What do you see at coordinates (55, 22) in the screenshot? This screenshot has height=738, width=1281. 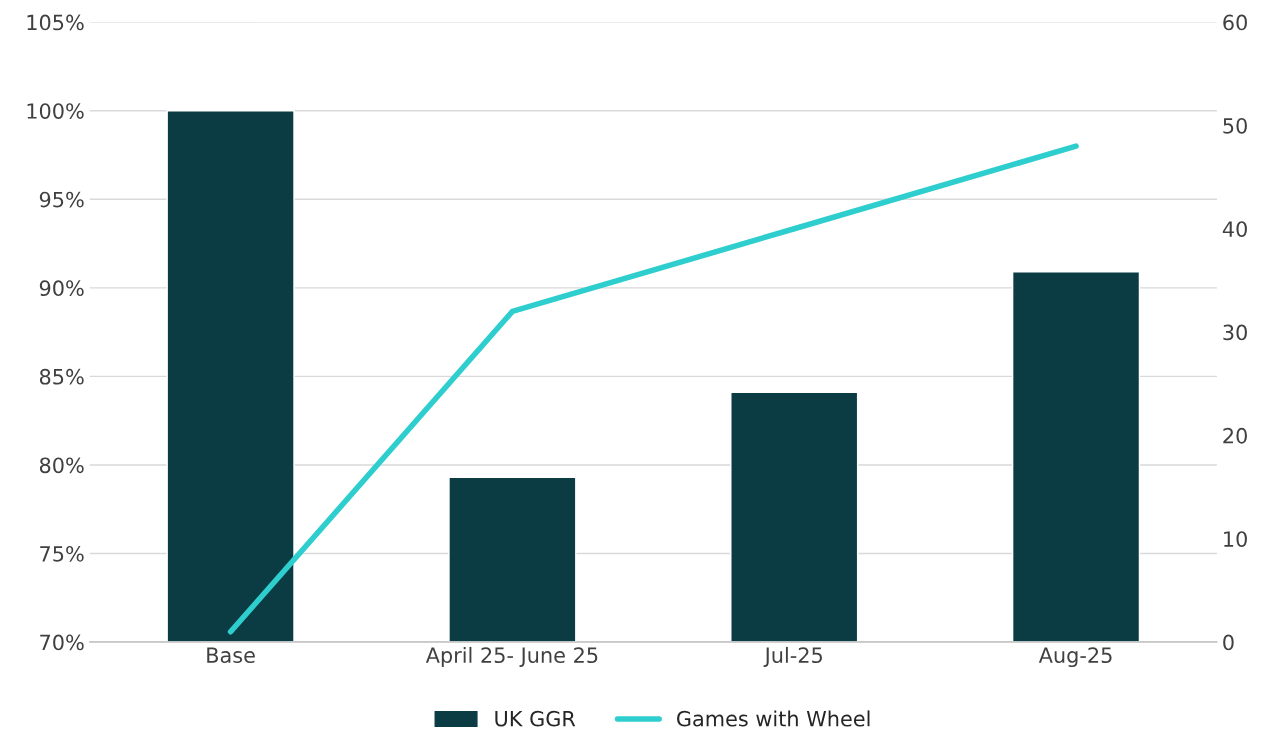 I see `y-tick-label: 105%` at bounding box center [55, 22].